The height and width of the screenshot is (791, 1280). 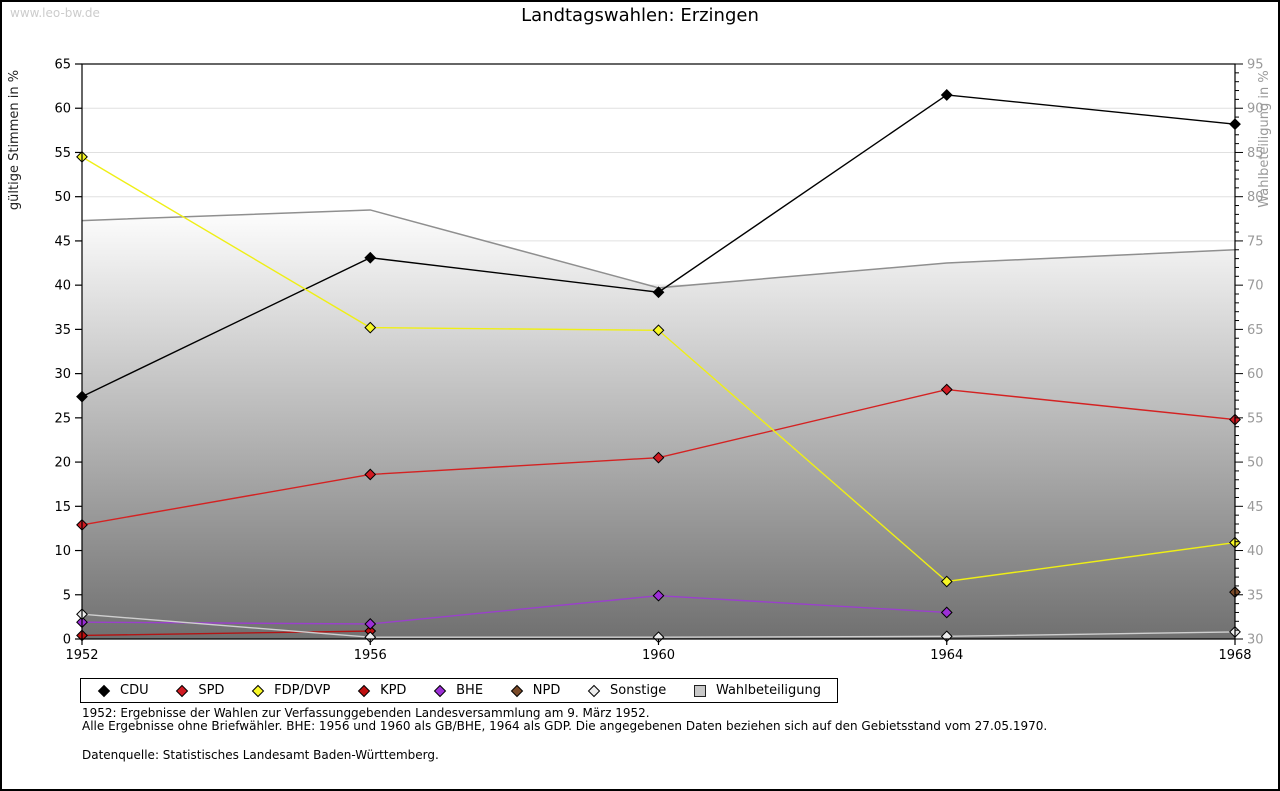 I want to click on x-tick-label: 1964, so click(x=946, y=655).